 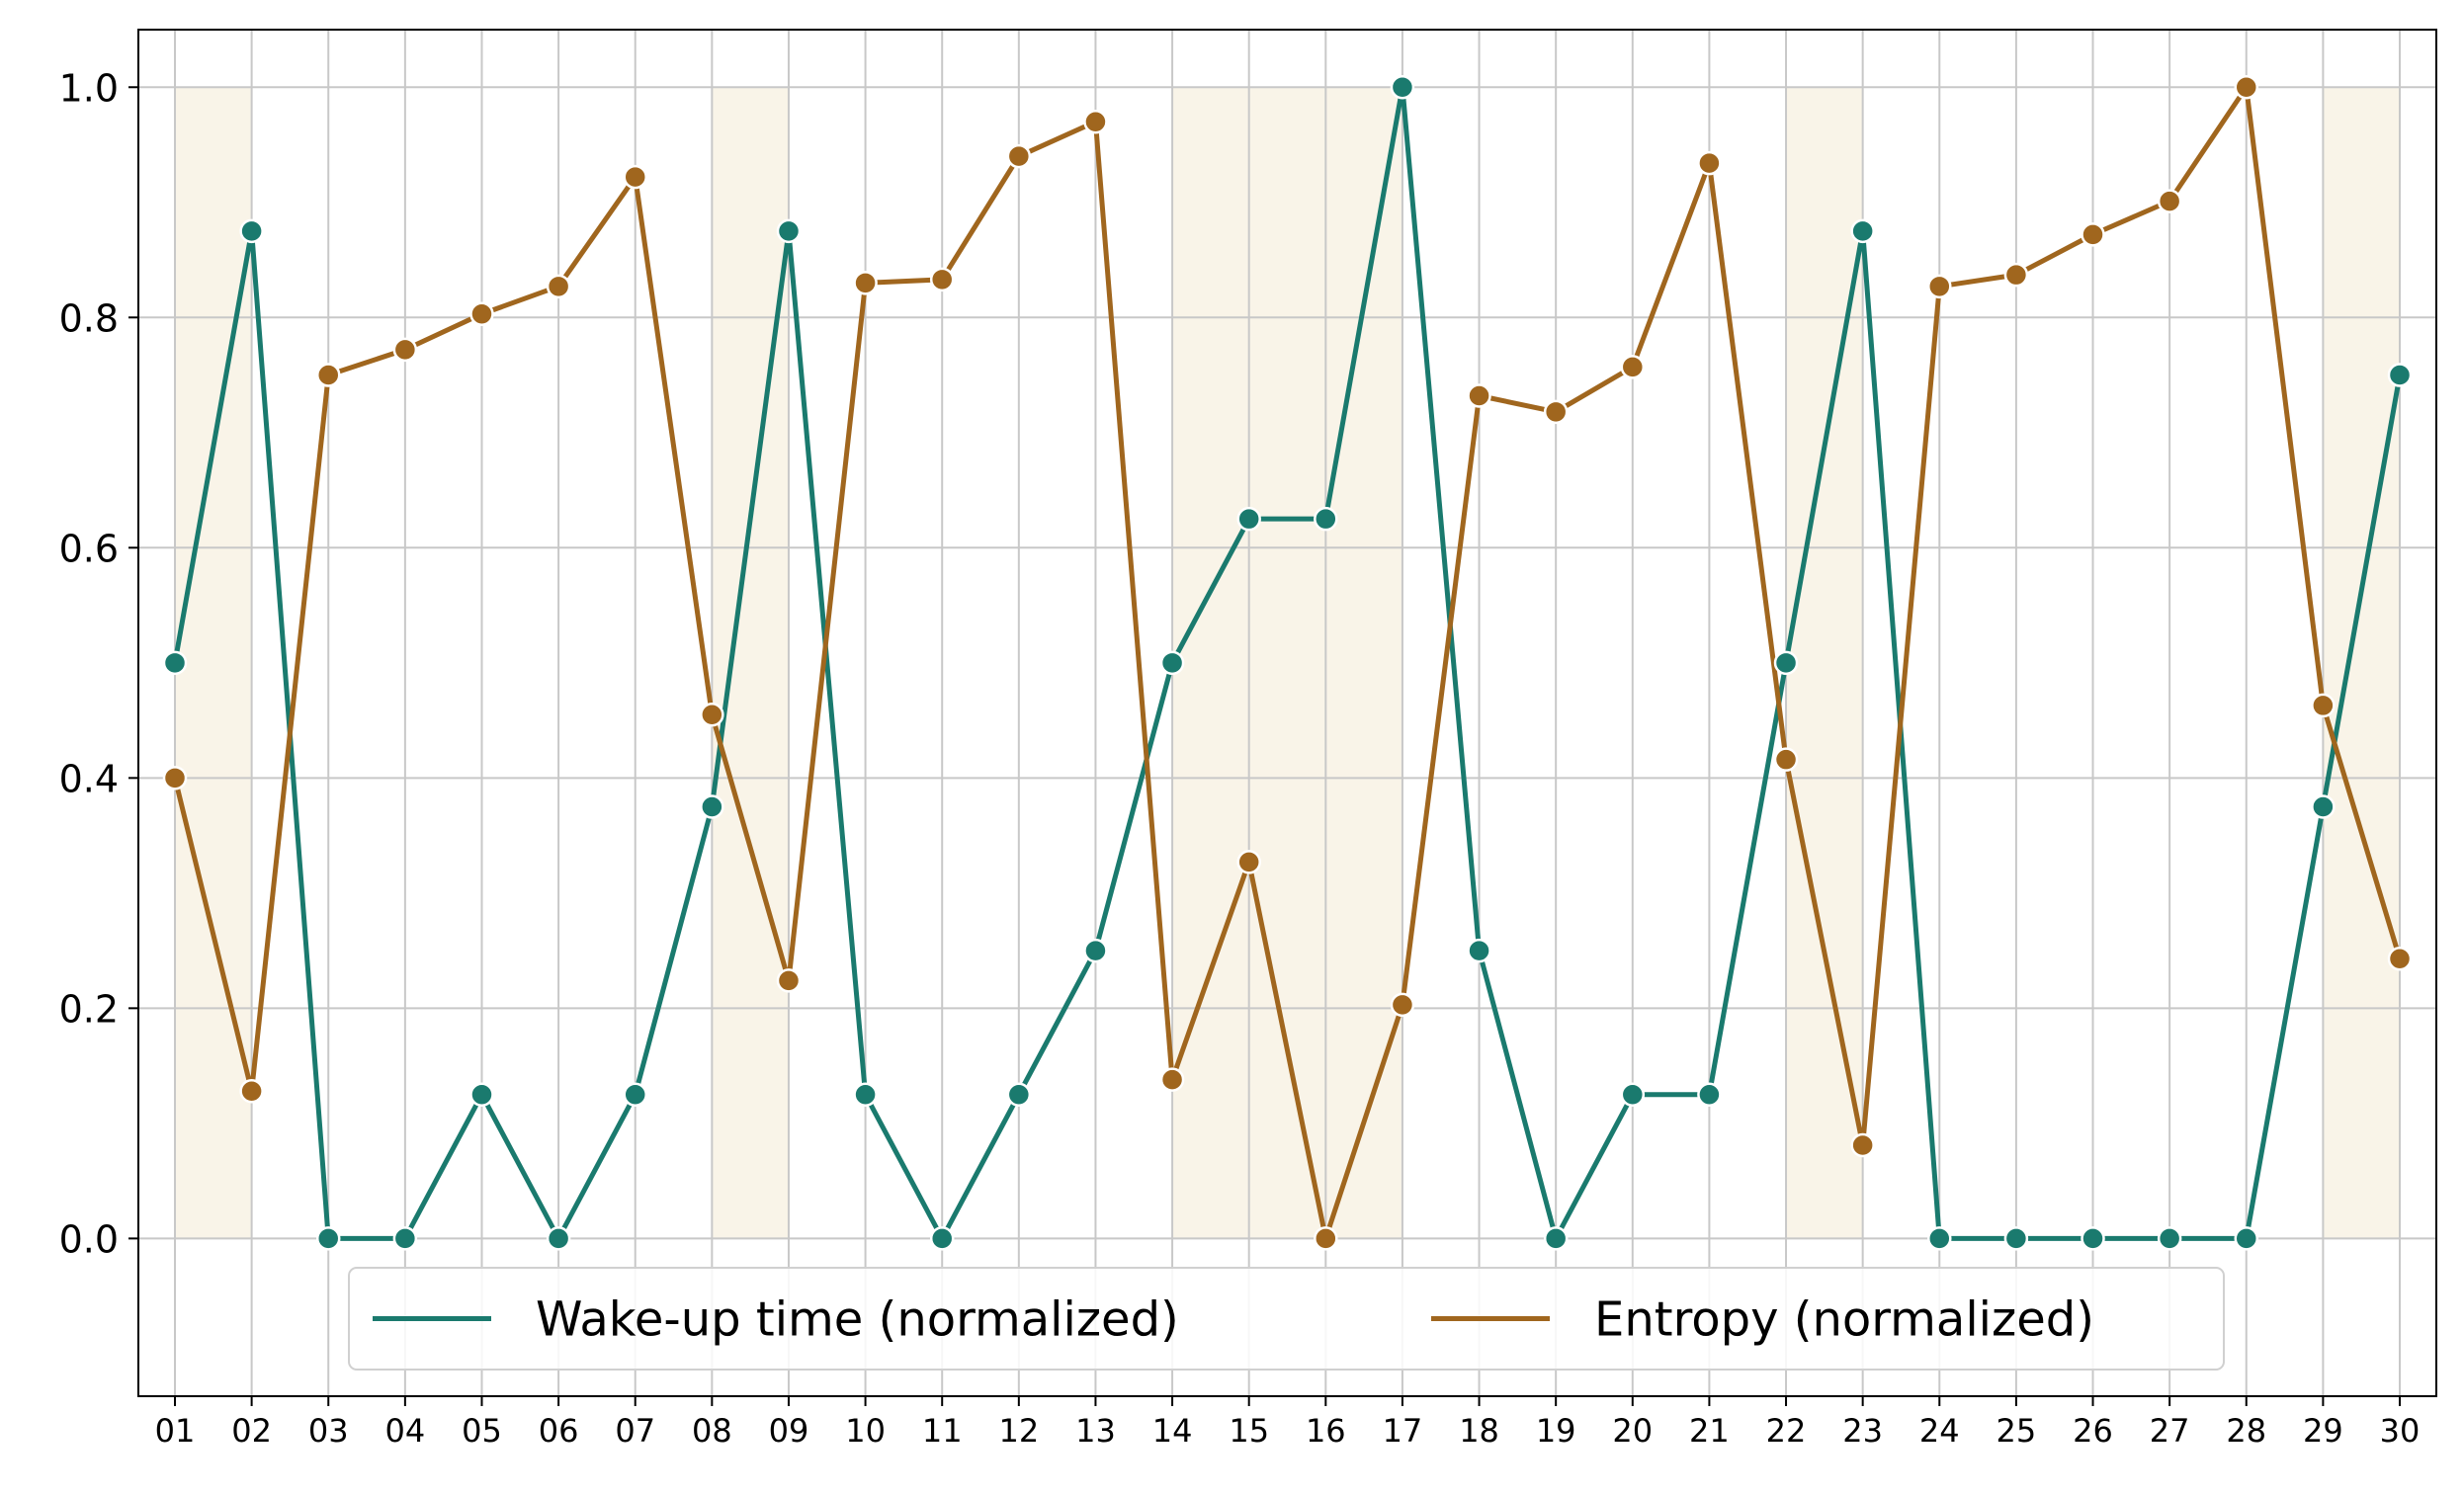 What do you see at coordinates (89, 548) in the screenshot?
I see `y-tick-label-0.6: 0.6` at bounding box center [89, 548].